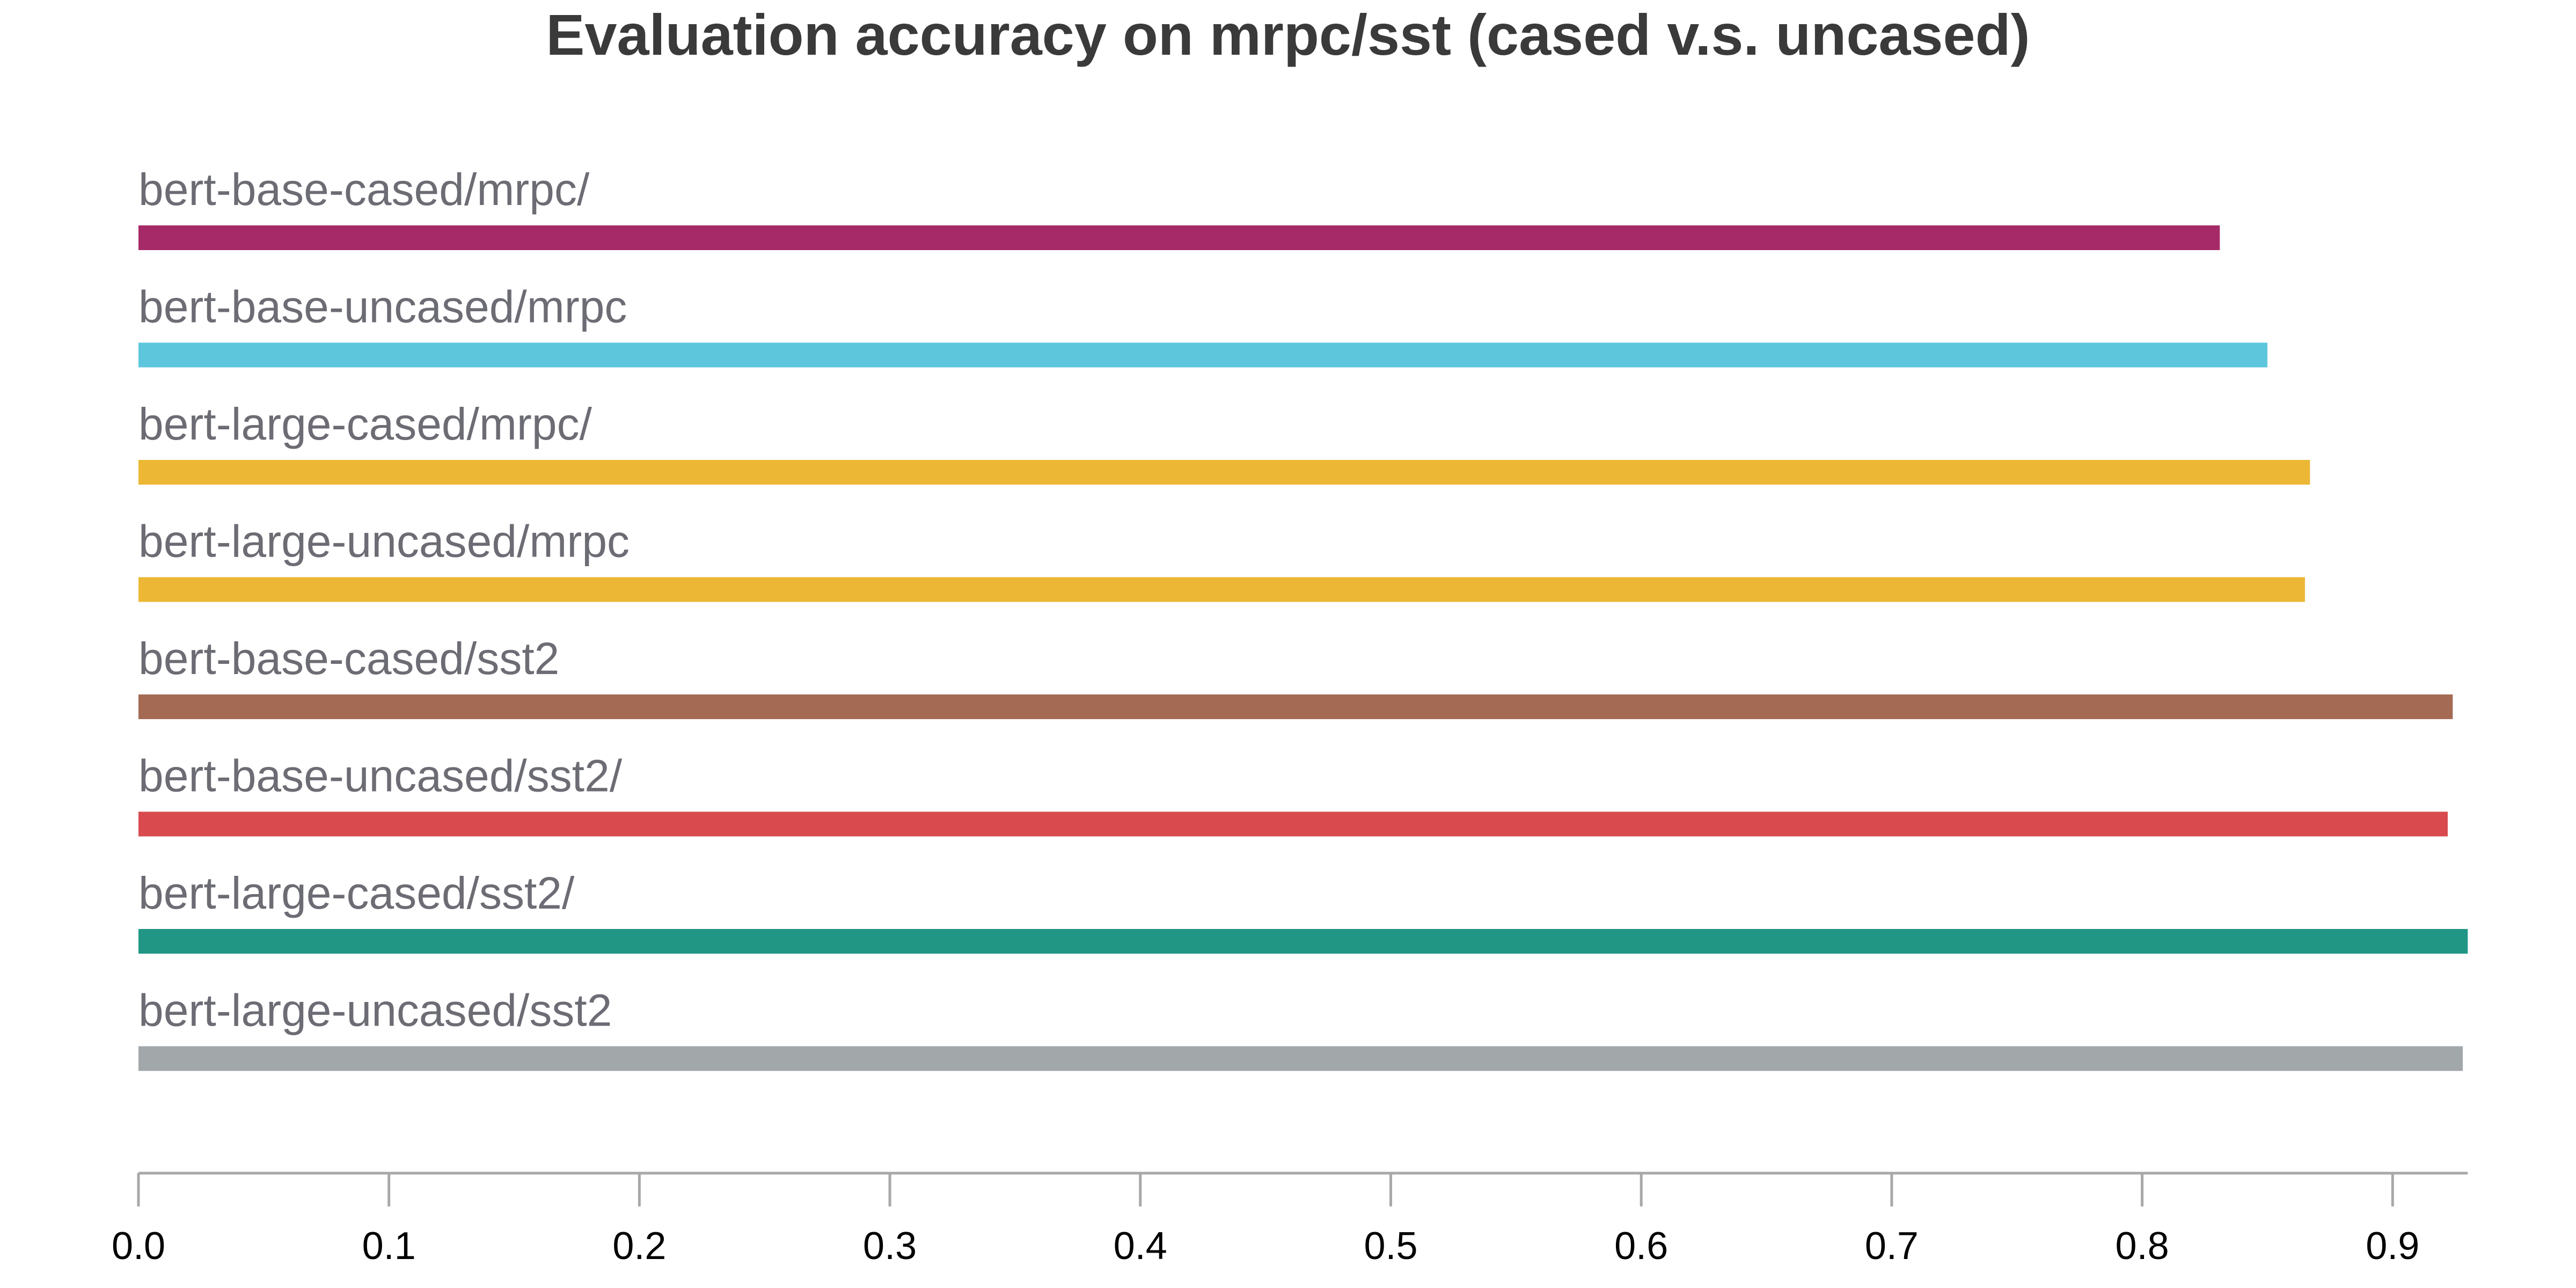 The image size is (2576, 1288). What do you see at coordinates (1641, 1246) in the screenshot?
I see `x-tick-label: 0.6` at bounding box center [1641, 1246].